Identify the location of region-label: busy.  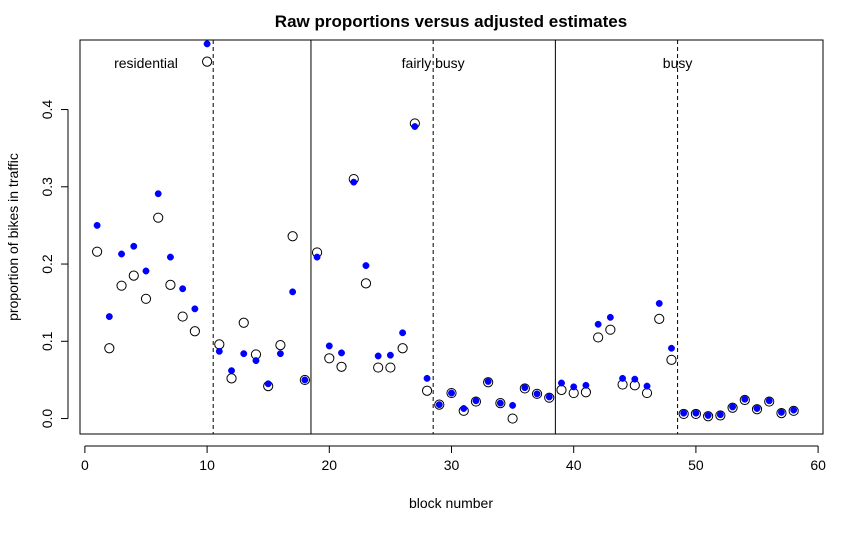
(678, 63).